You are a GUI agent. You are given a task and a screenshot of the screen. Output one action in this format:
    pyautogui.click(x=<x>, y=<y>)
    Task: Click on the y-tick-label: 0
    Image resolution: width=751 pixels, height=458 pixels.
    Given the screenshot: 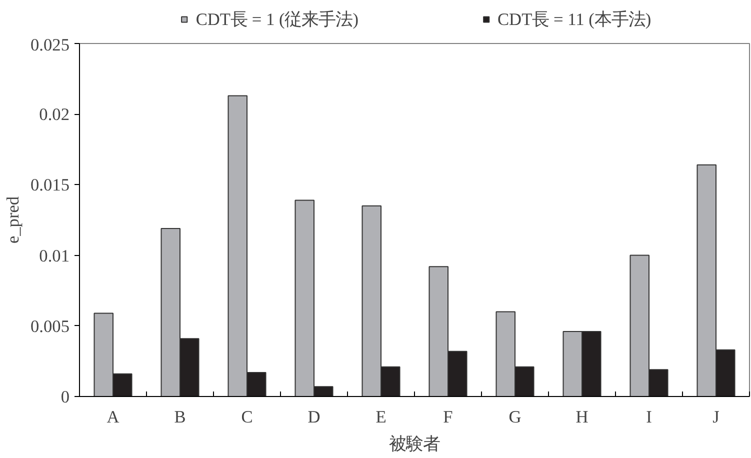 What is the action you would take?
    pyautogui.click(x=65, y=397)
    